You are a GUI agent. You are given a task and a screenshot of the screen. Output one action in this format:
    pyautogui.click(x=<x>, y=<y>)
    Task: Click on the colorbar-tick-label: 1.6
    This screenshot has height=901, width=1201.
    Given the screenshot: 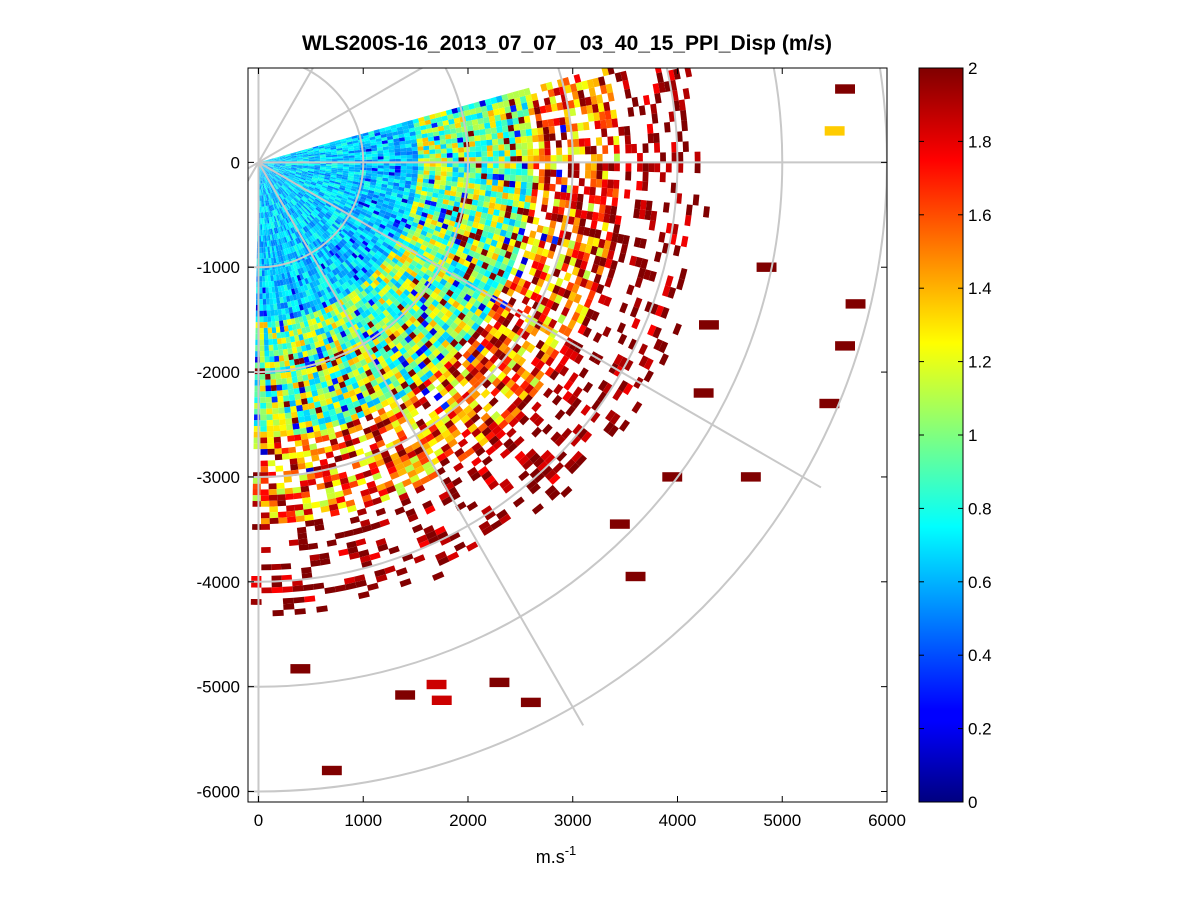 What is the action you would take?
    pyautogui.click(x=980, y=215)
    